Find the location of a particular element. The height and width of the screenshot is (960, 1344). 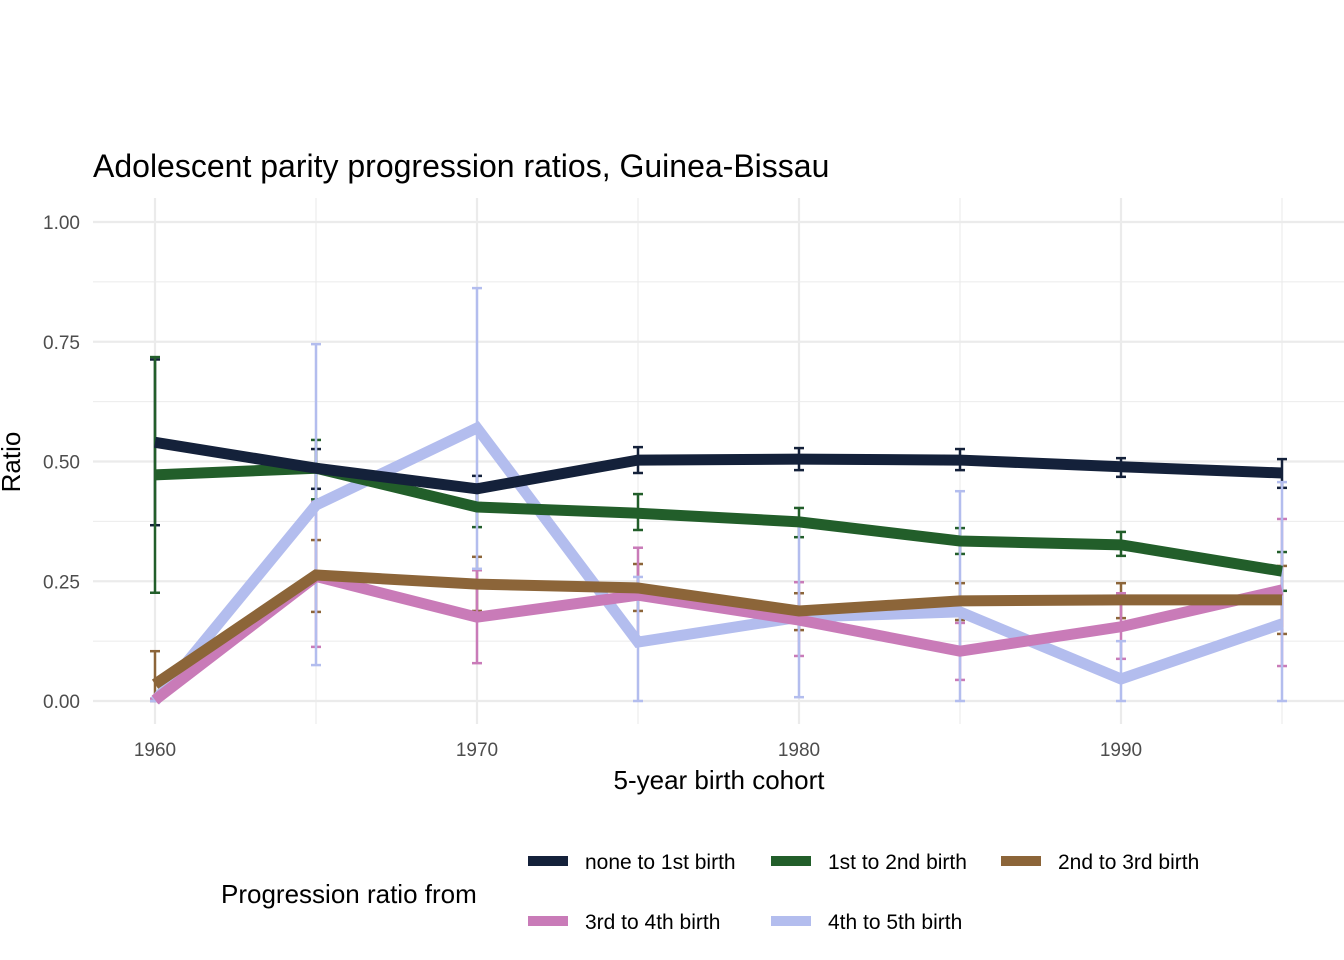

legend-label: none to 1st birth is located at coordinates (660, 862).